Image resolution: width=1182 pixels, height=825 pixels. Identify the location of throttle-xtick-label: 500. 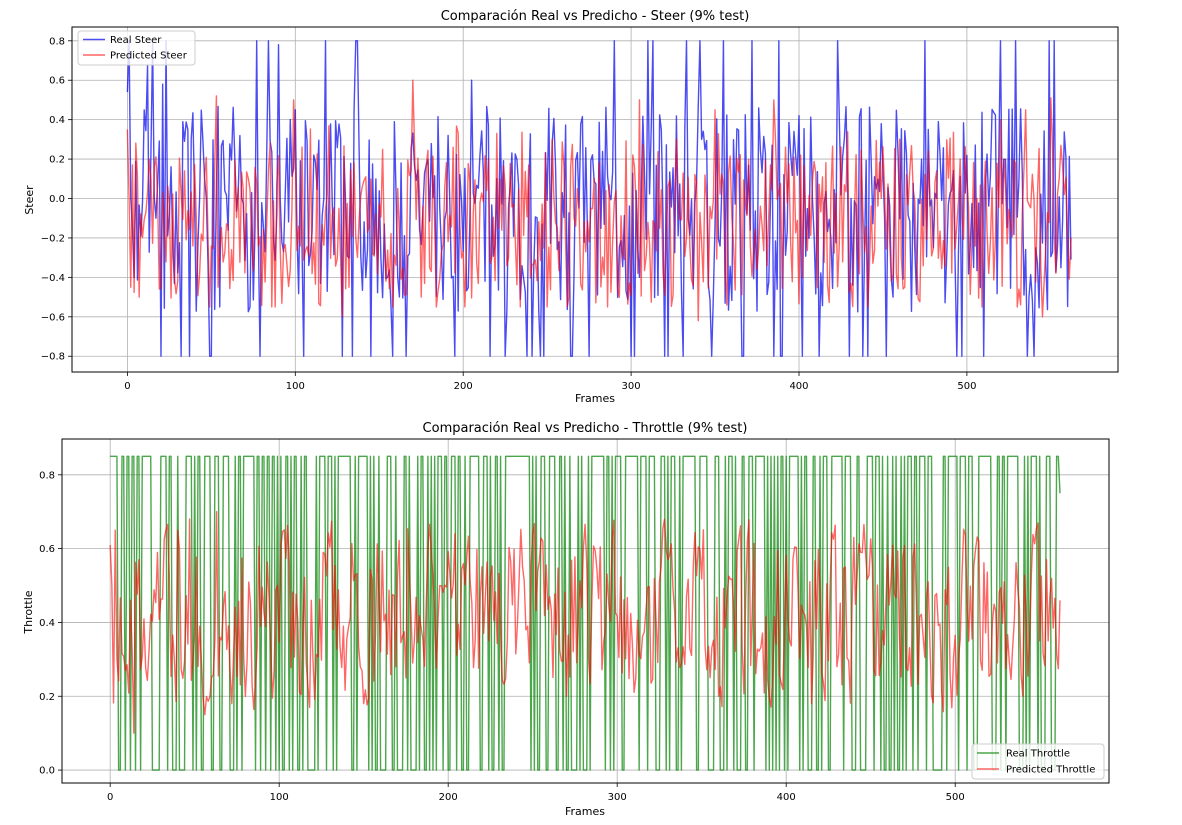
(955, 797).